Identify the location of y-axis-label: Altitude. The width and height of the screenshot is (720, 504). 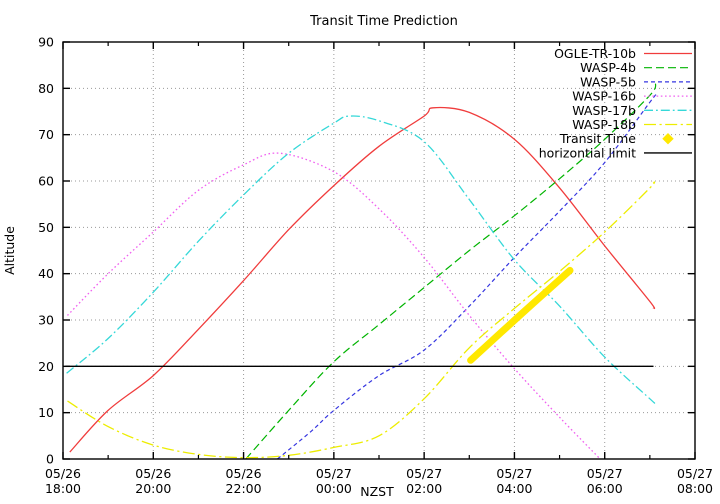
(9, 250).